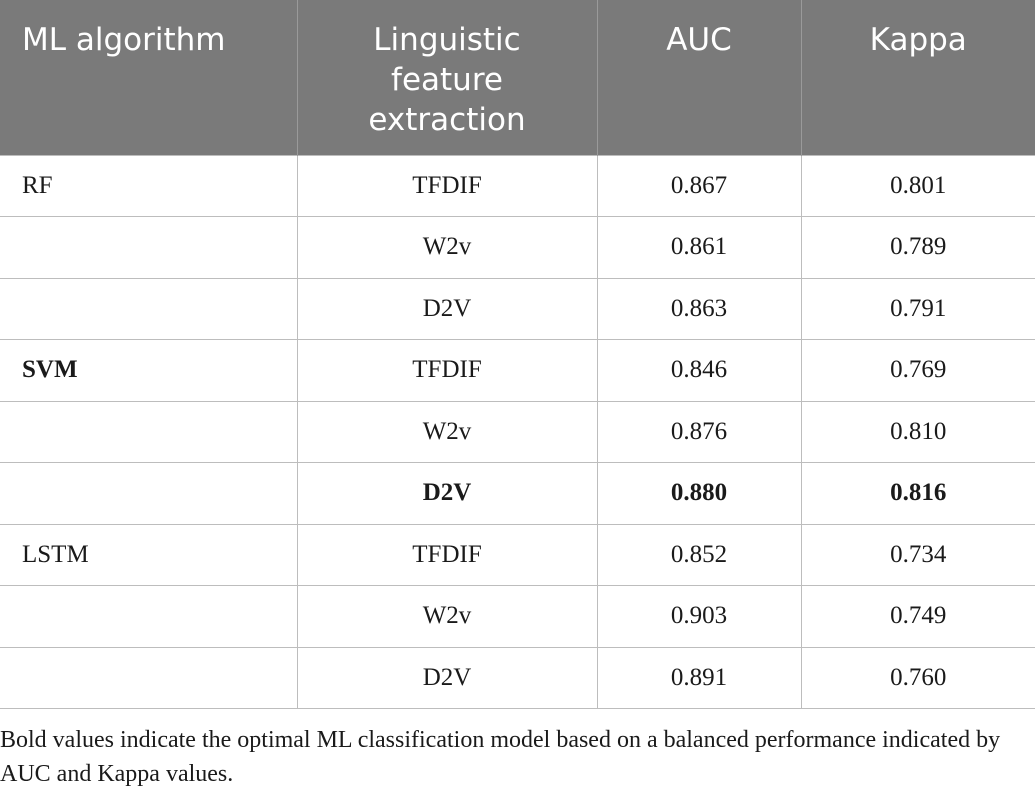 Image resolution: width=1035 pixels, height=800 pixels. I want to click on header-feature-line-1: Linguistic, so click(447, 40).